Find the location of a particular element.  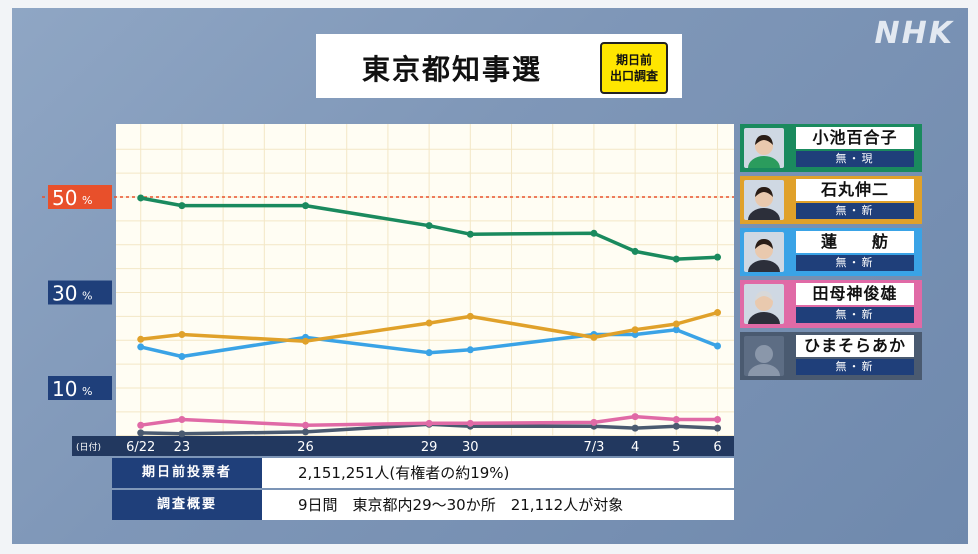

x-tick-label: 5 is located at coordinates (676, 447).